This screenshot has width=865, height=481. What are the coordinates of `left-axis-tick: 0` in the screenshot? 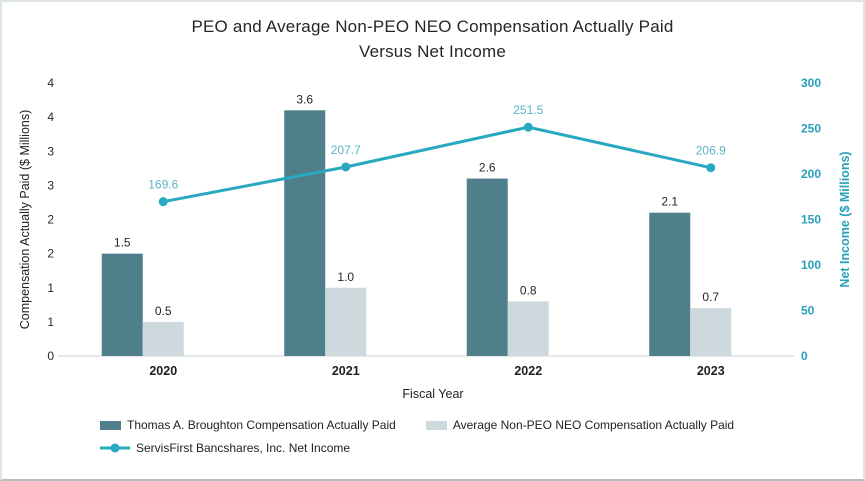 It's located at (50, 356).